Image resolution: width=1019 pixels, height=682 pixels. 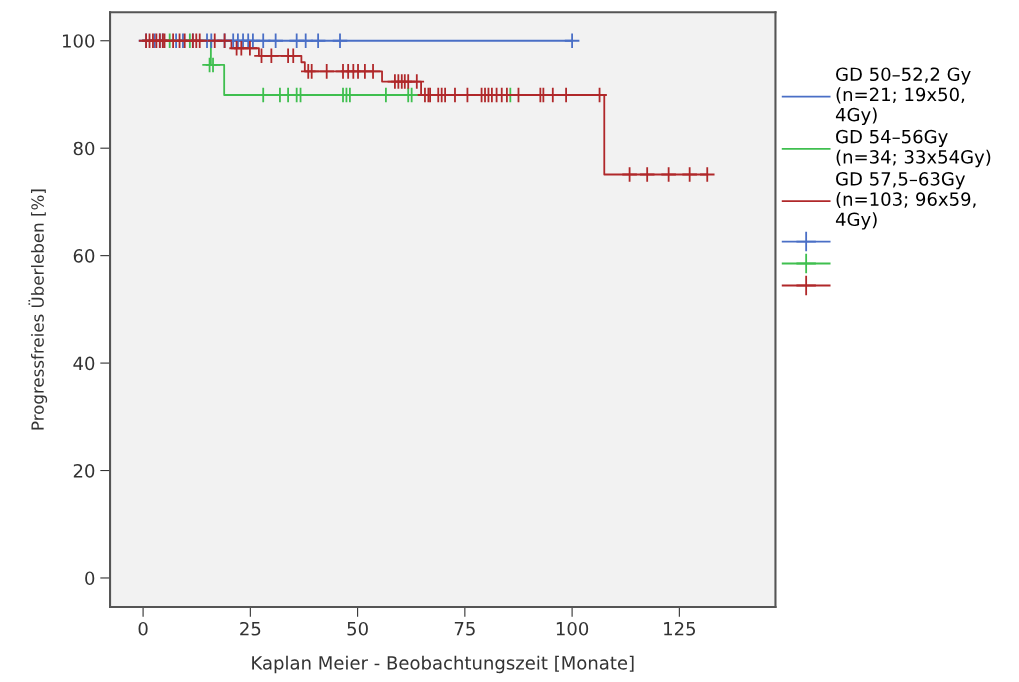 I want to click on legend-label: GD 54–56Gy (n=34; 33x54Gy), so click(x=913, y=148).